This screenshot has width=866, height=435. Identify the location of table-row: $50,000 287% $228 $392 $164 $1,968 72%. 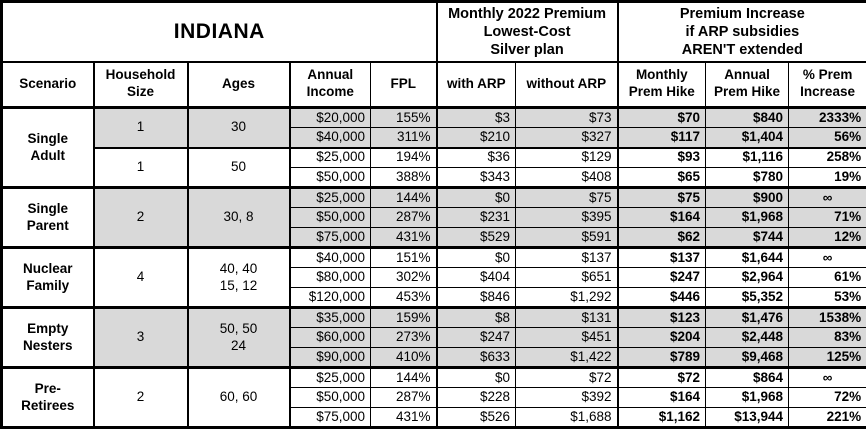
(434, 397).